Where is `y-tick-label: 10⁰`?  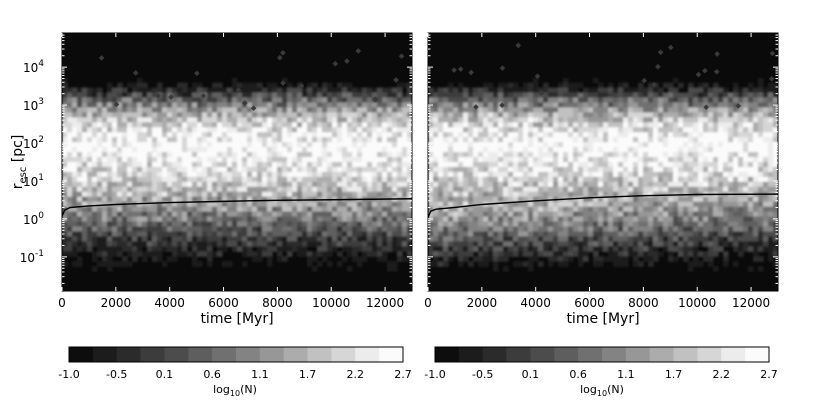 y-tick-label: 10⁰ is located at coordinates (33, 219).